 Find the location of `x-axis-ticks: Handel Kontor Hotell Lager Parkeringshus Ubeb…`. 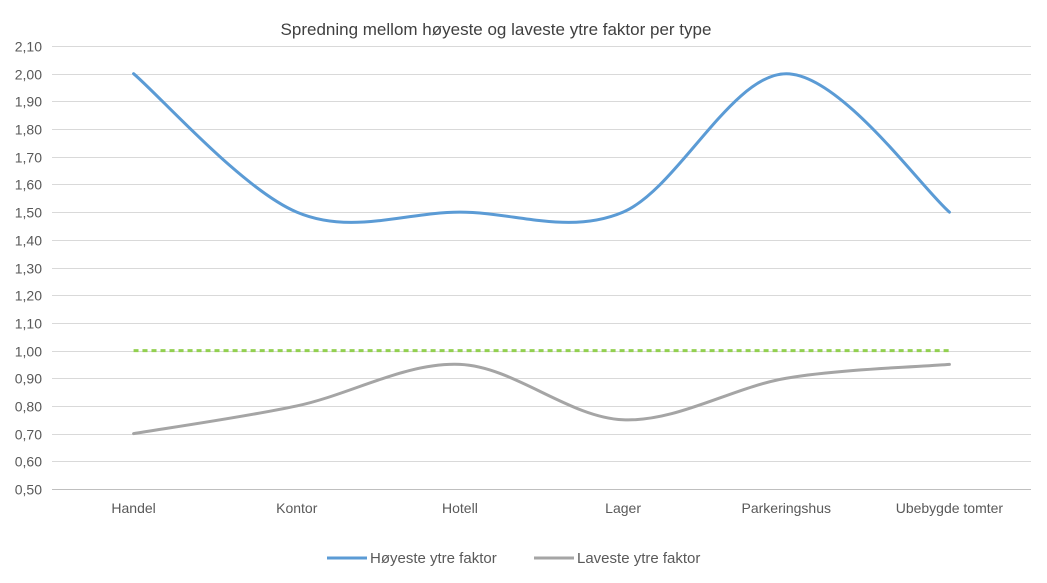

x-axis-ticks: Handel Kontor Hotell Lager Parkeringshus Ubeb… is located at coordinates (557, 508).